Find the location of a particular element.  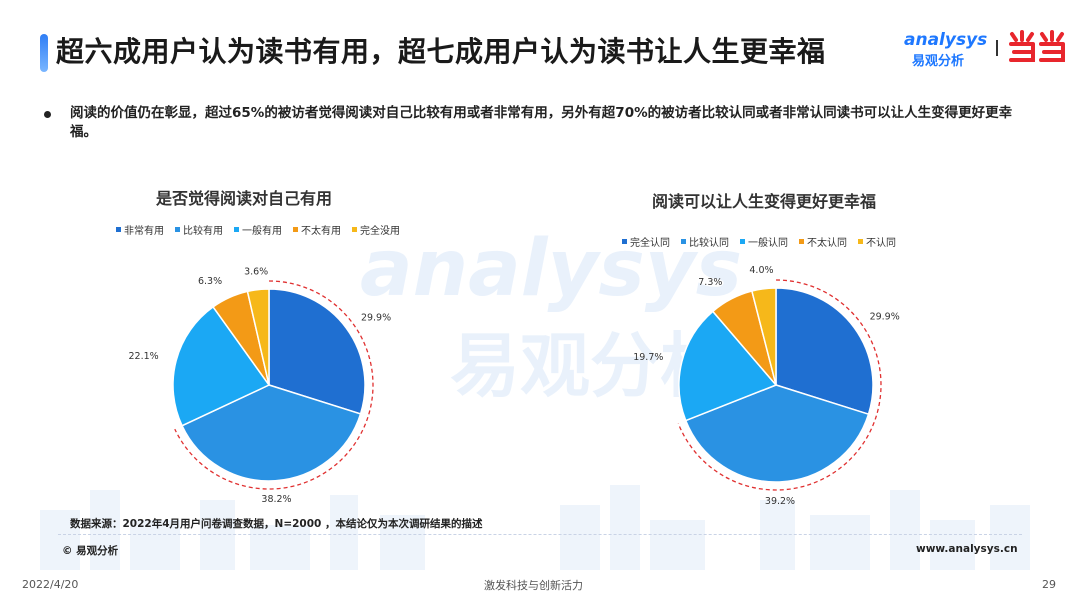

legend-item-1-1: 比较认同 is located at coordinates (705, 241).